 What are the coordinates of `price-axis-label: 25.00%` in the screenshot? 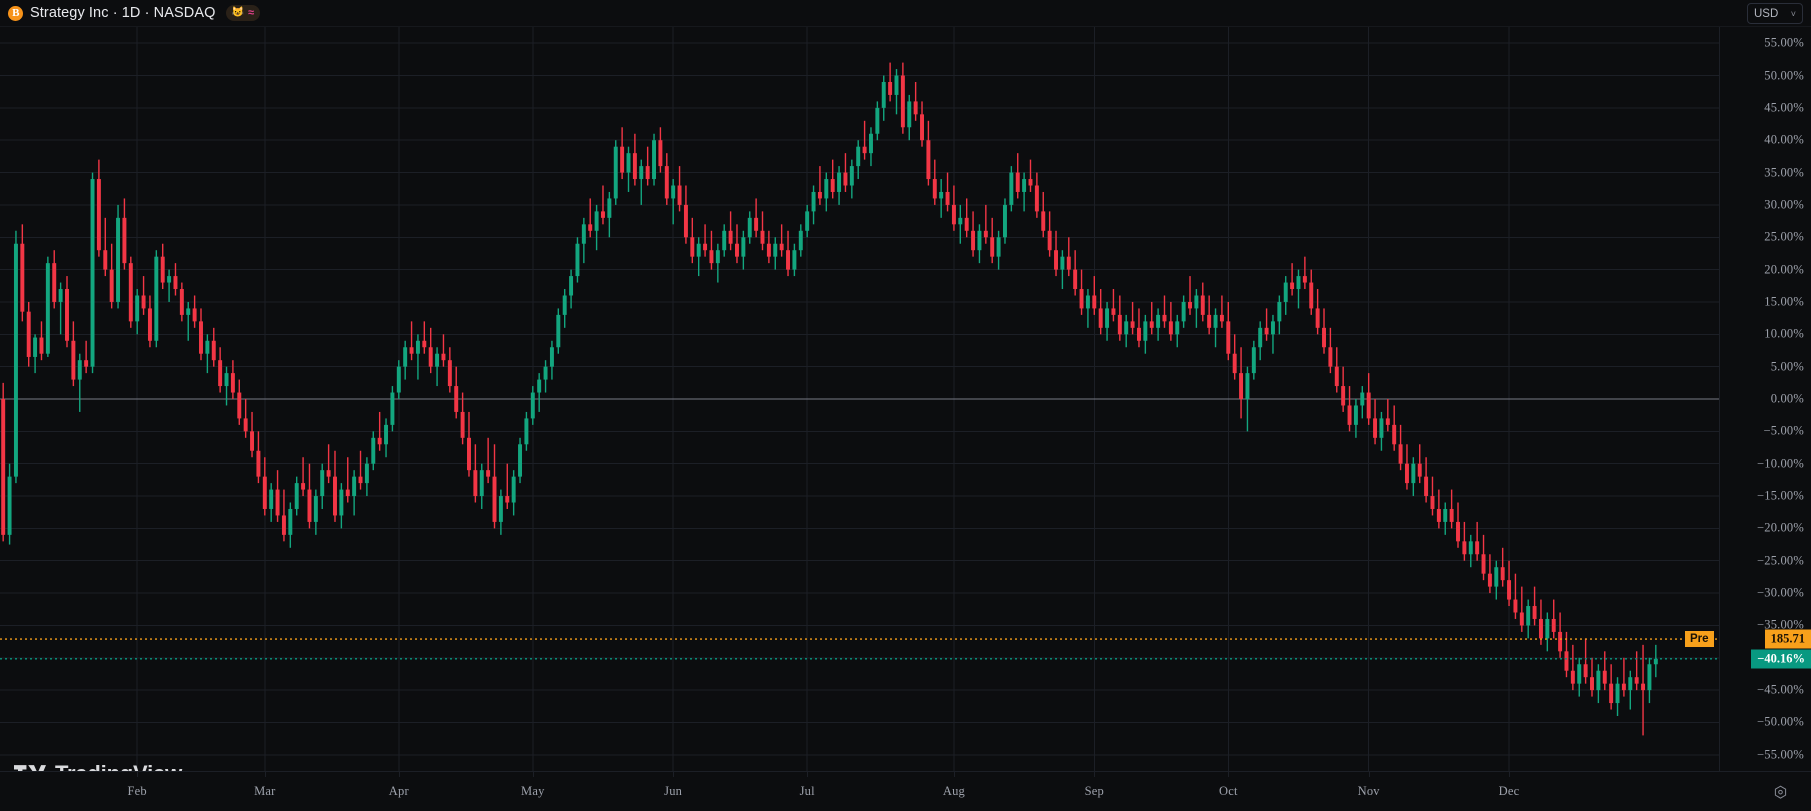 It's located at (1784, 236).